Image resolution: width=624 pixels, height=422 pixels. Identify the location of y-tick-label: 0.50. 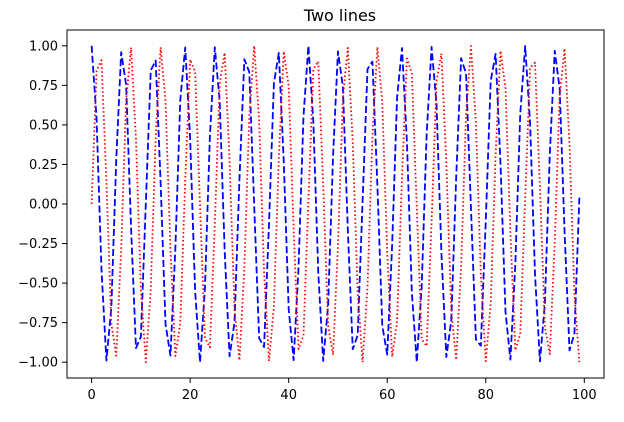
(43, 125).